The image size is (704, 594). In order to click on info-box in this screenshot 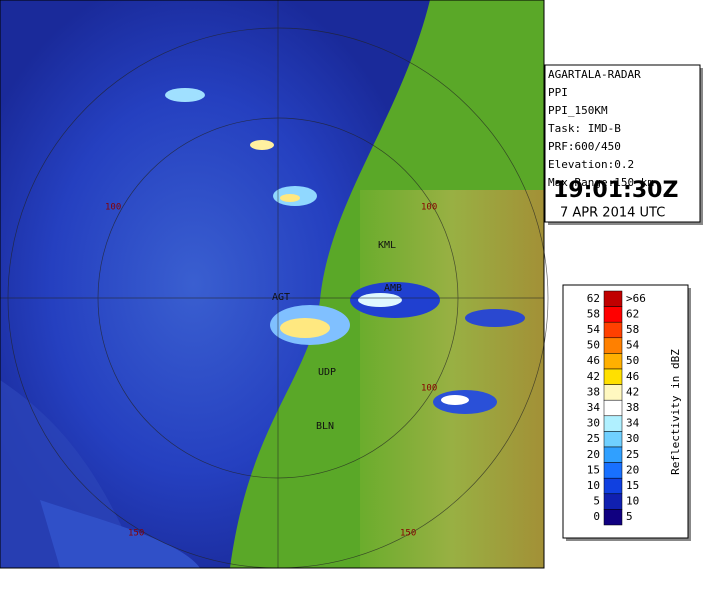, I will do `click(623, 144)`.